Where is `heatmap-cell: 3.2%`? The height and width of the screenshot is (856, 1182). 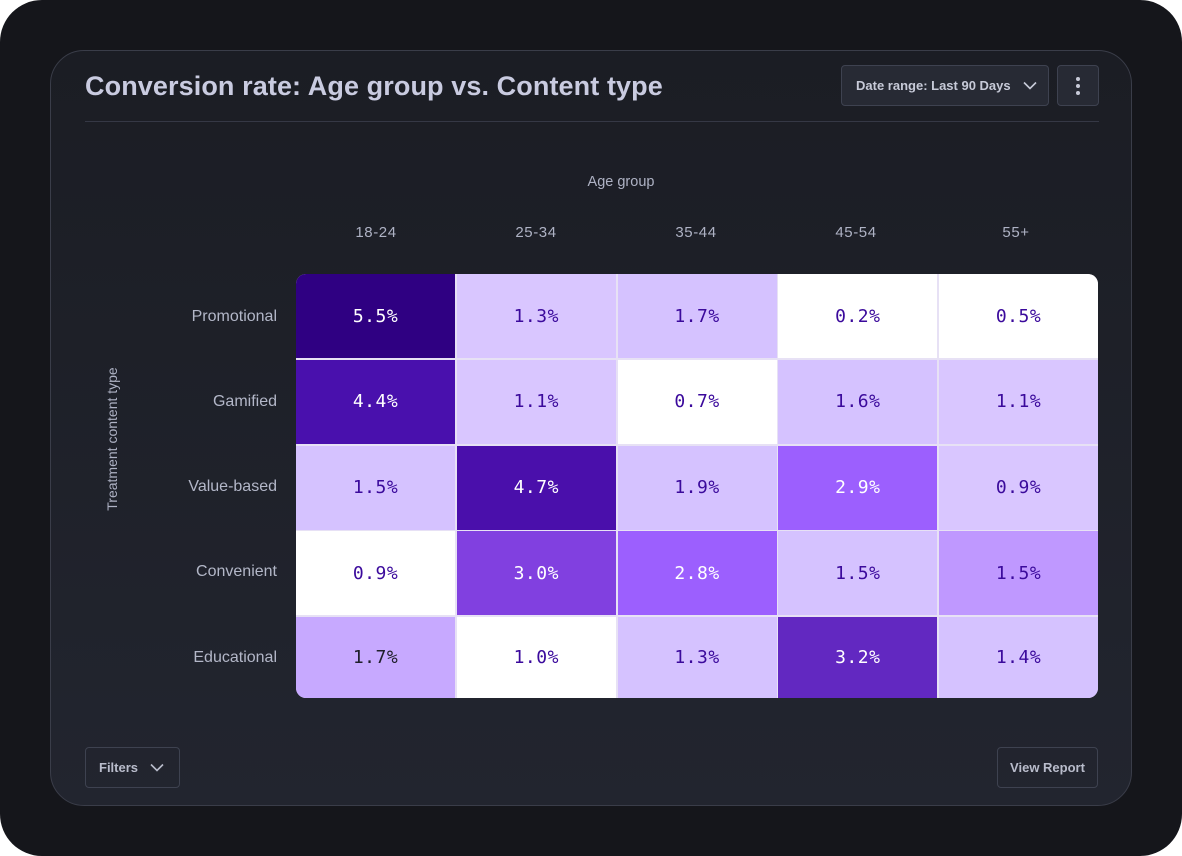
heatmap-cell: 3.2% is located at coordinates (858, 657).